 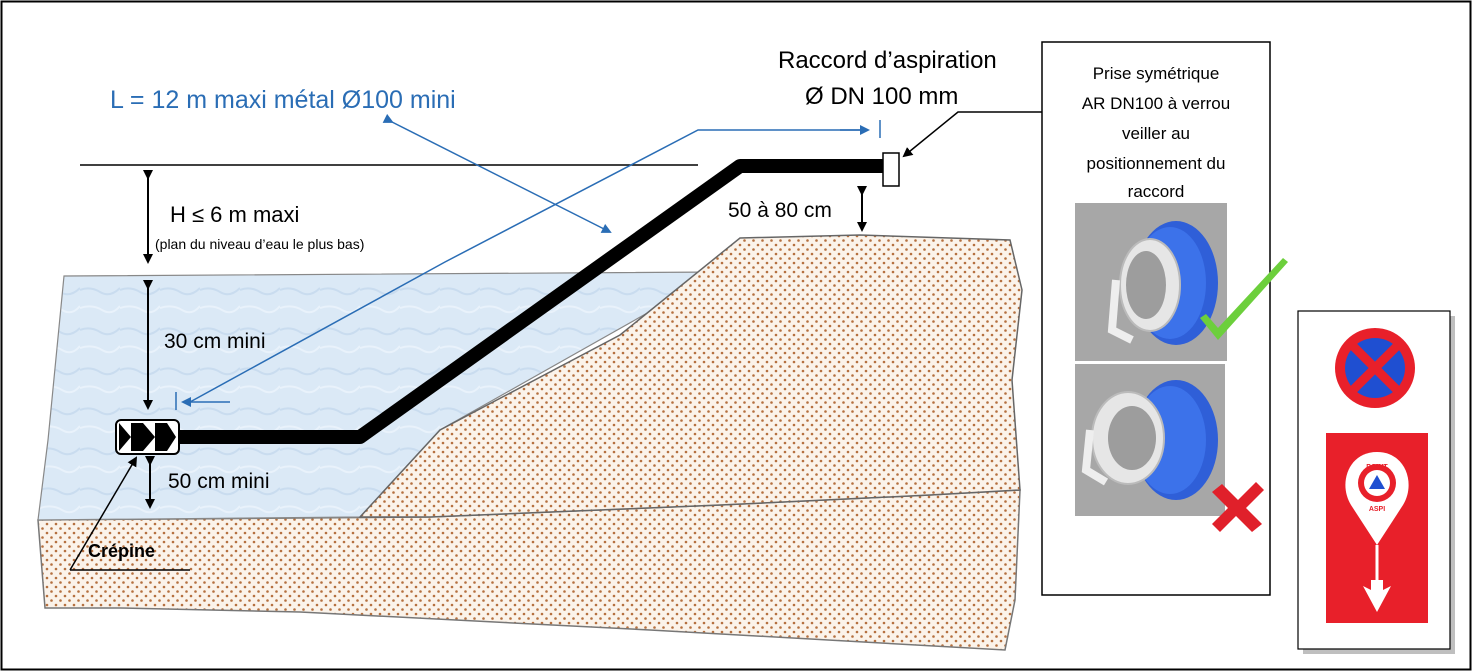 What do you see at coordinates (1375, 368) in the screenshot?
I see `no-stopping-sign-icon` at bounding box center [1375, 368].